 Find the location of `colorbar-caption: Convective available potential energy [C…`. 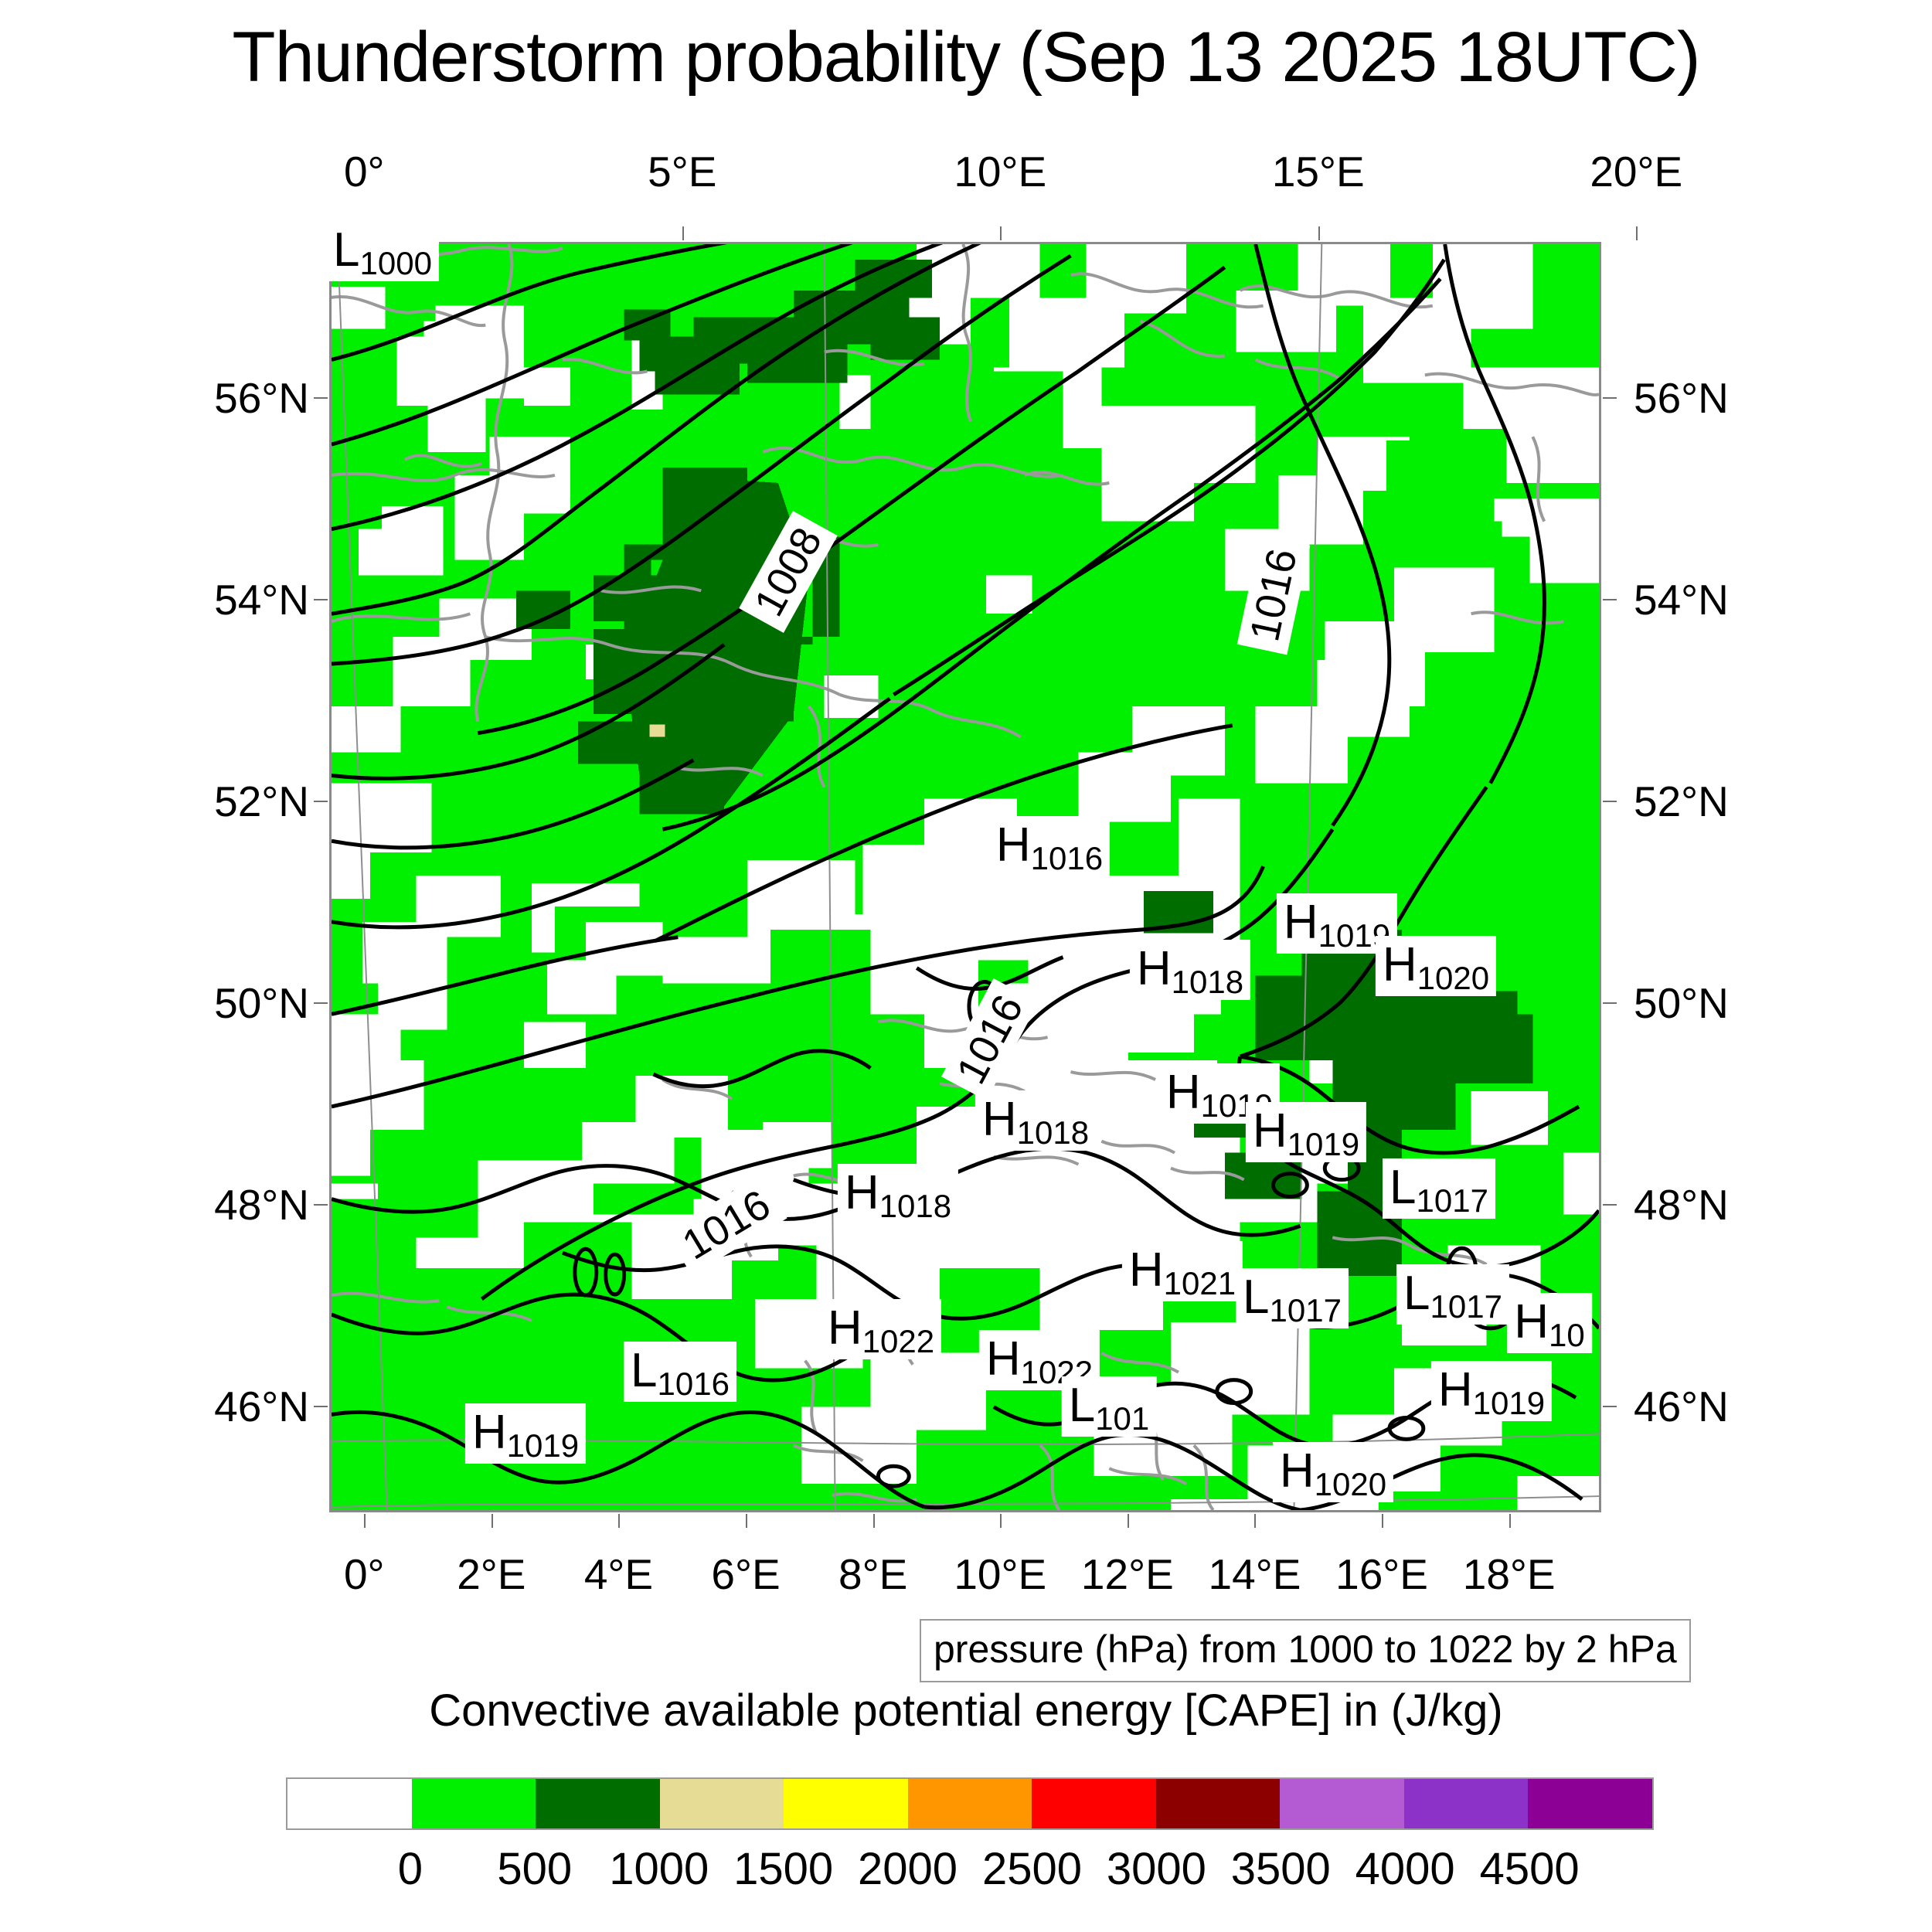

colorbar-caption: Convective available potential energy [C… is located at coordinates (966, 1711).